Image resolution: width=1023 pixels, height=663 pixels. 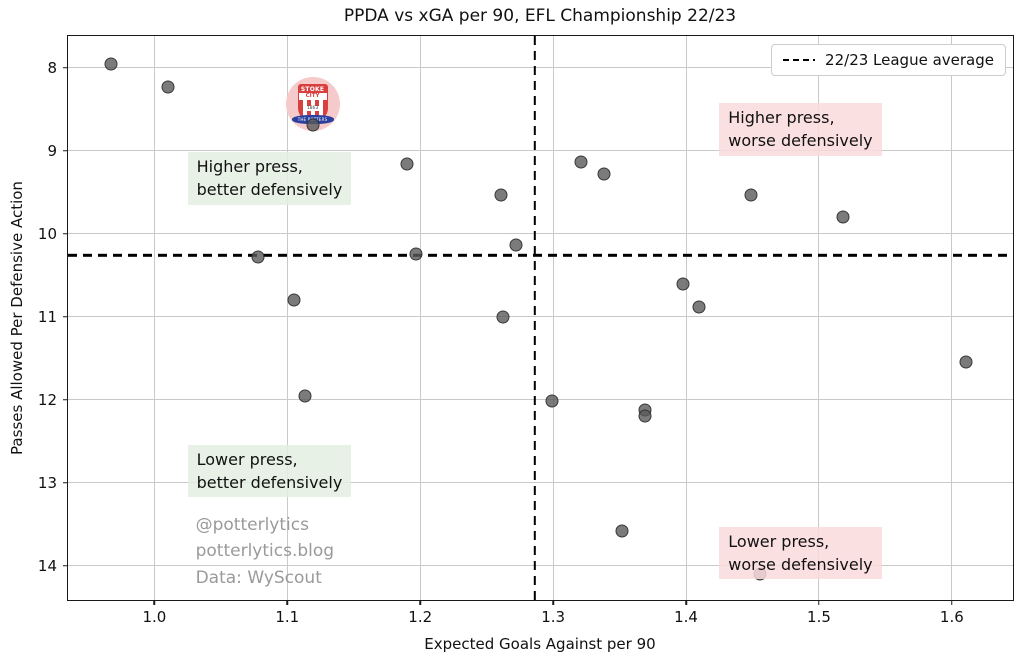 What do you see at coordinates (269, 471) in the screenshot?
I see `quadrant-label-lower-press-better: Lower press, better defensively` at bounding box center [269, 471].